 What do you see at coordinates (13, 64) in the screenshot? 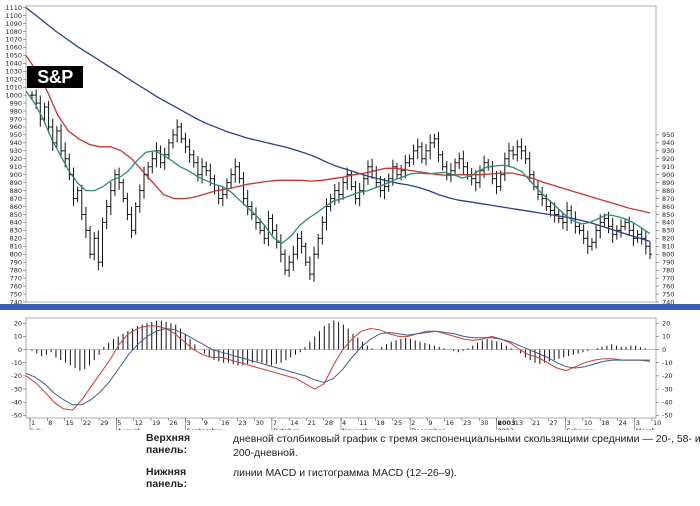
I see `y-left-tick-label: 1040` at bounding box center [13, 64].